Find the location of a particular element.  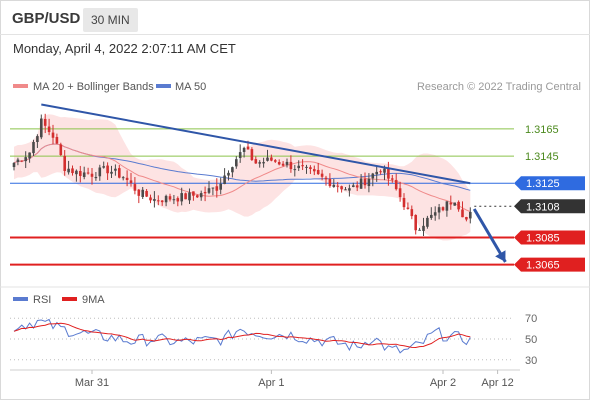

price-tag-1.3065 is located at coordinates (549, 264).